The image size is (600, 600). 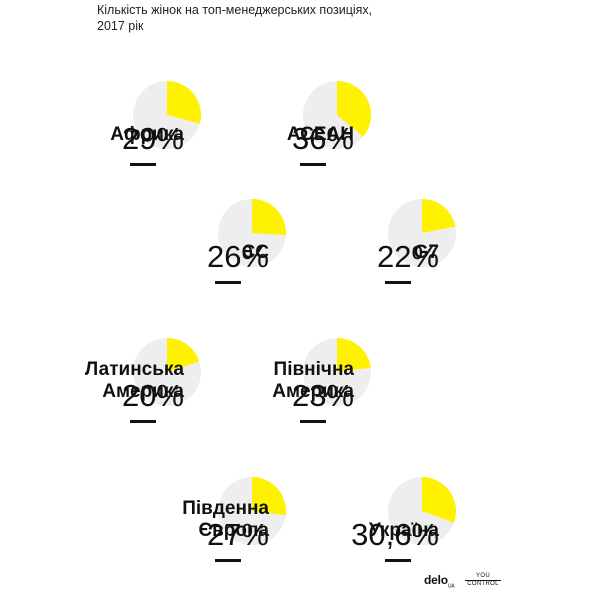 What do you see at coordinates (407, 256) in the screenshot?
I see `percent-label: 22%` at bounding box center [407, 256].